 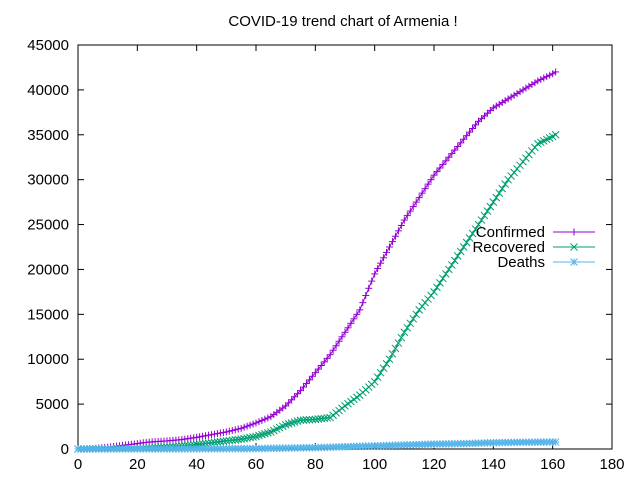 I want to click on y-tick-label: 20000, so click(x=48, y=269).